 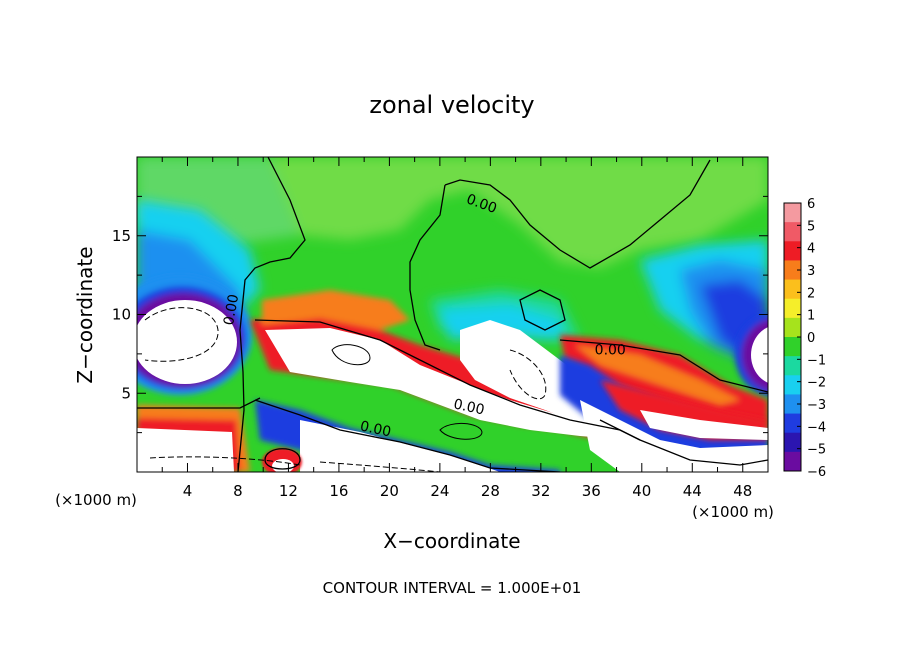 I want to click on y-tick-label: 5, so click(x=126, y=393).